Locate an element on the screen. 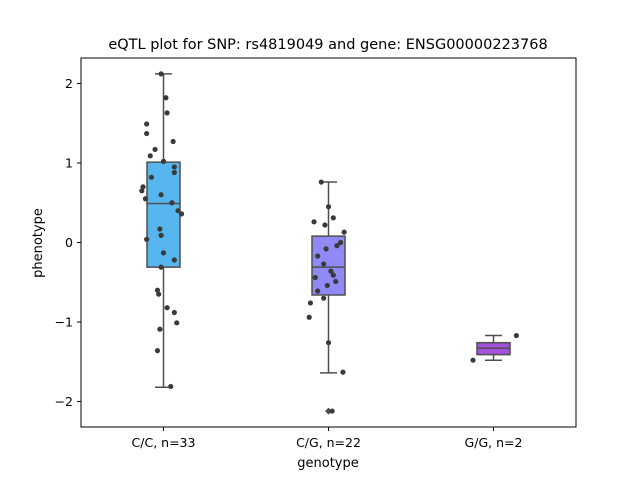 Image resolution: width=640 pixels, height=480 pixels. y-tick-label: −2 is located at coordinates (64, 401).